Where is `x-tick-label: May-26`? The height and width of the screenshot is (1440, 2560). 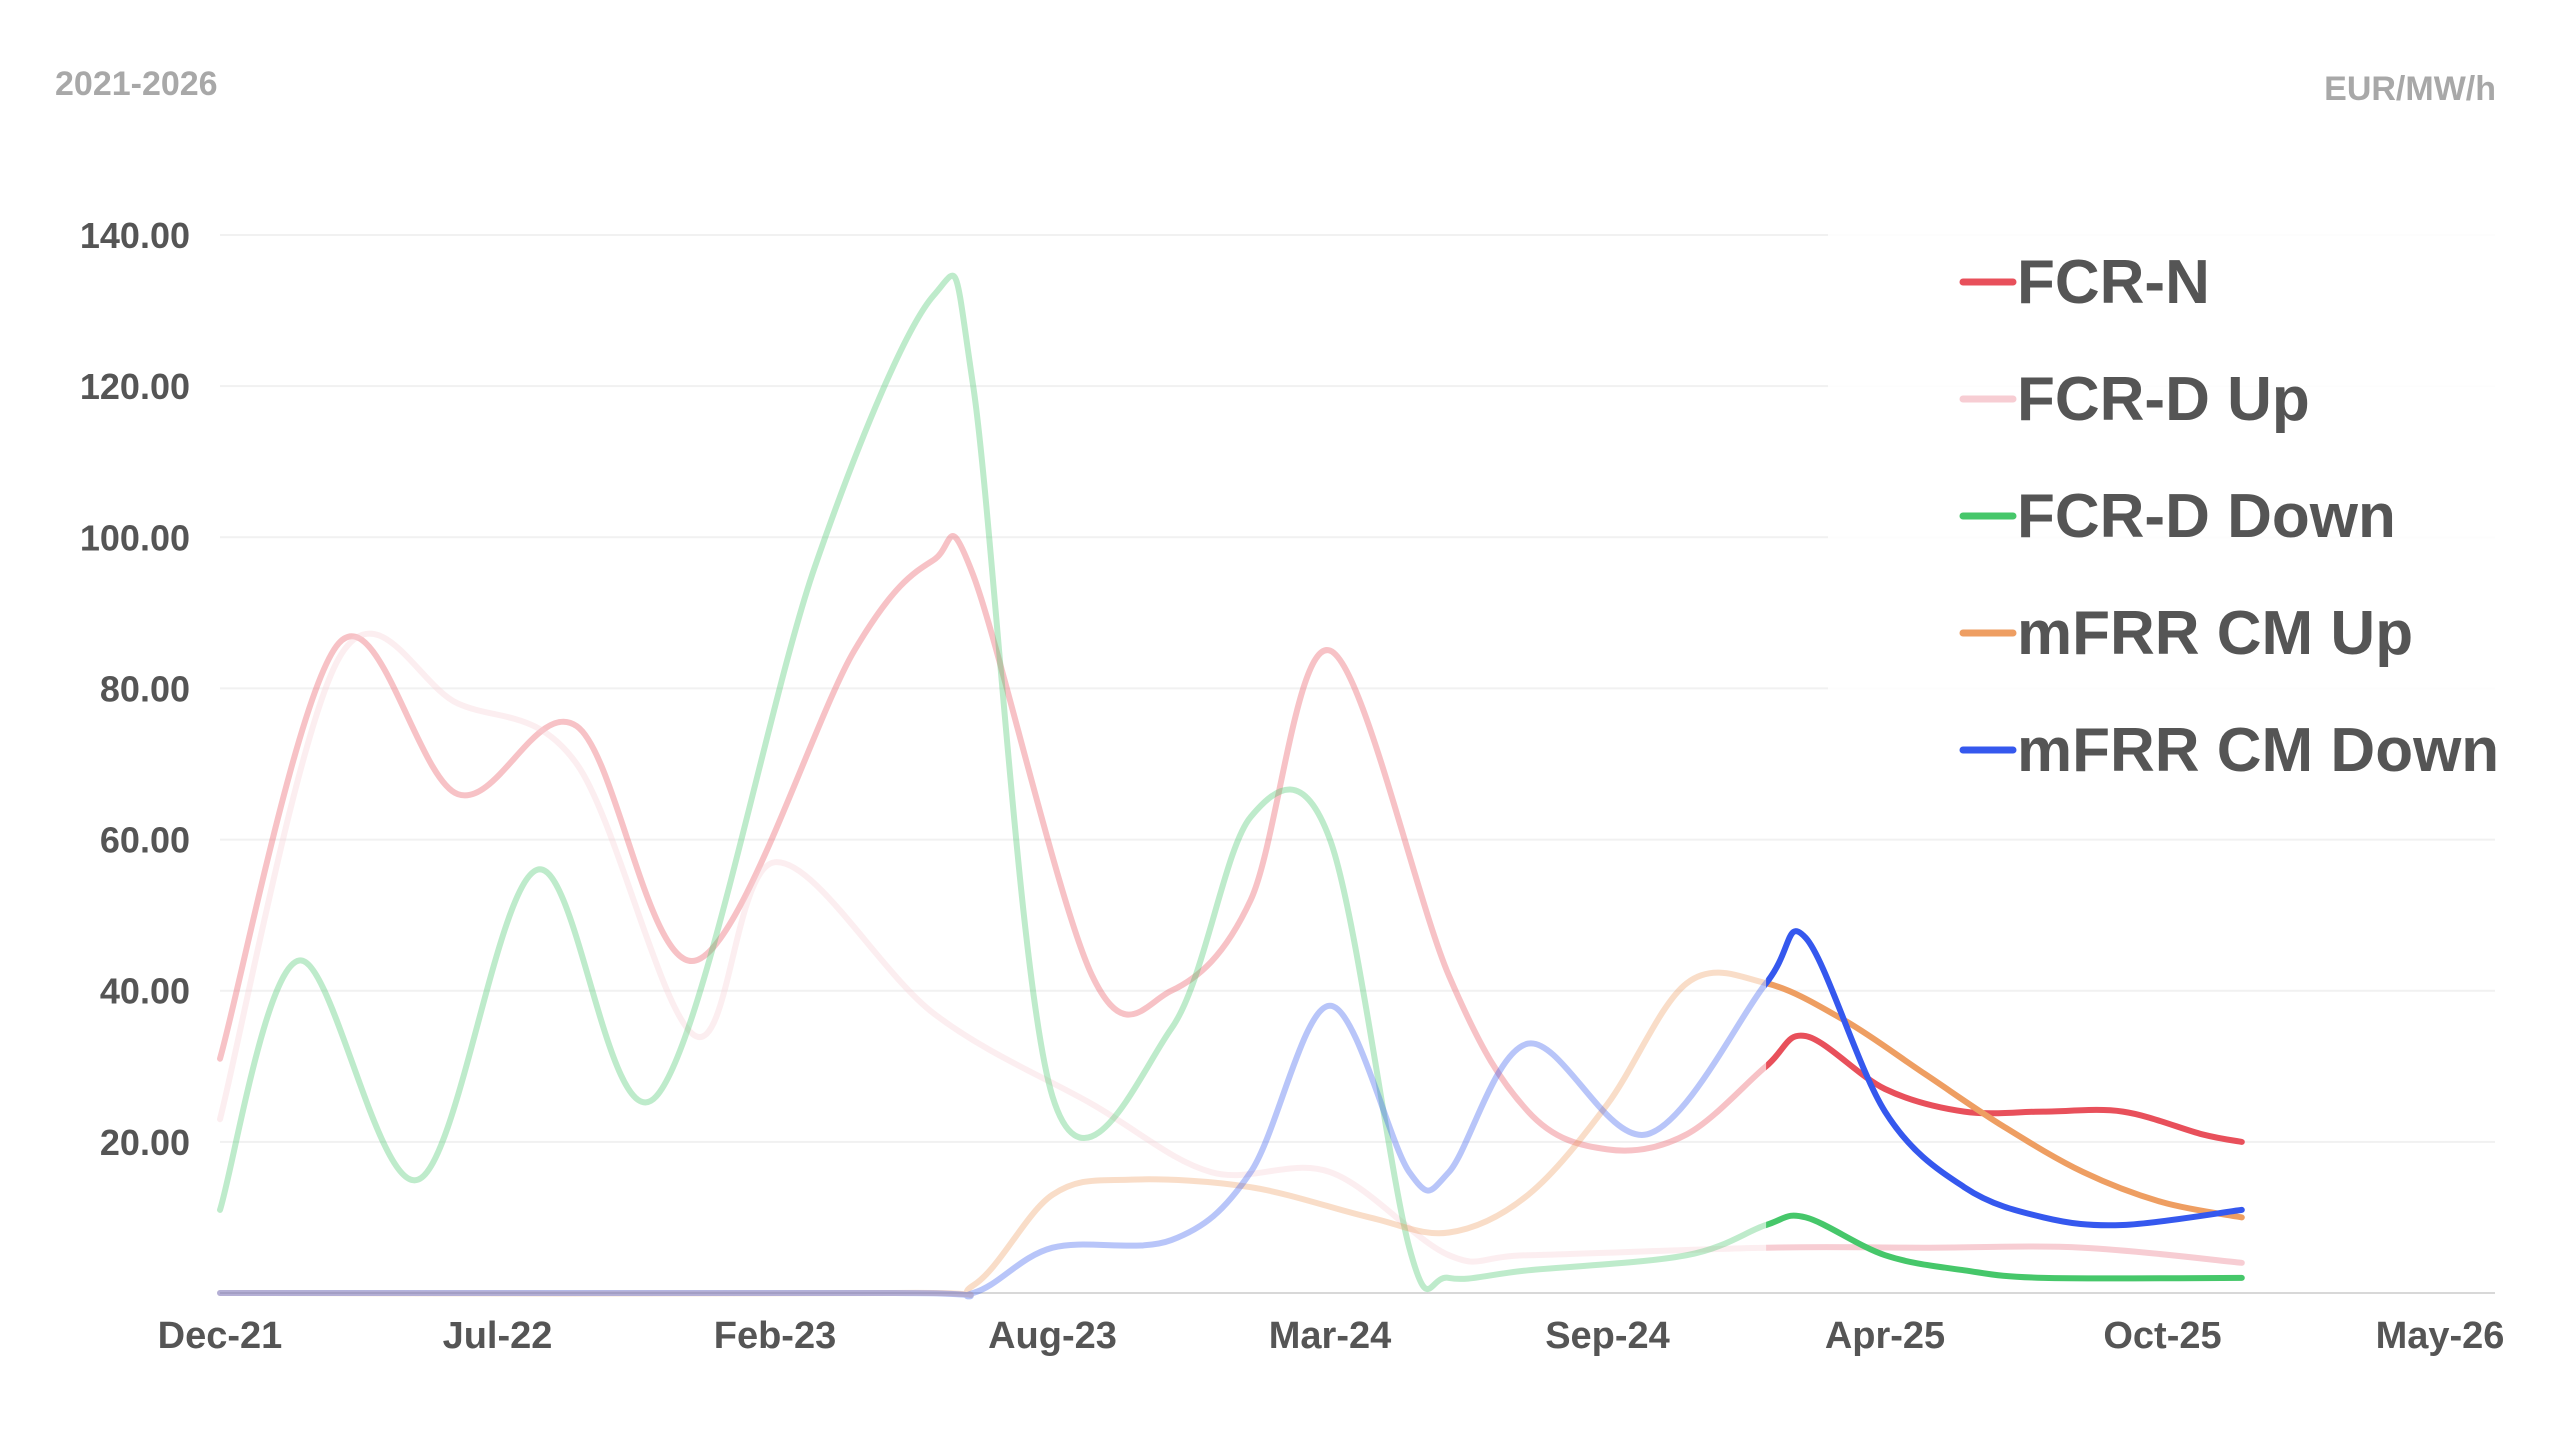 x-tick-label: May-26 is located at coordinates (2440, 1336).